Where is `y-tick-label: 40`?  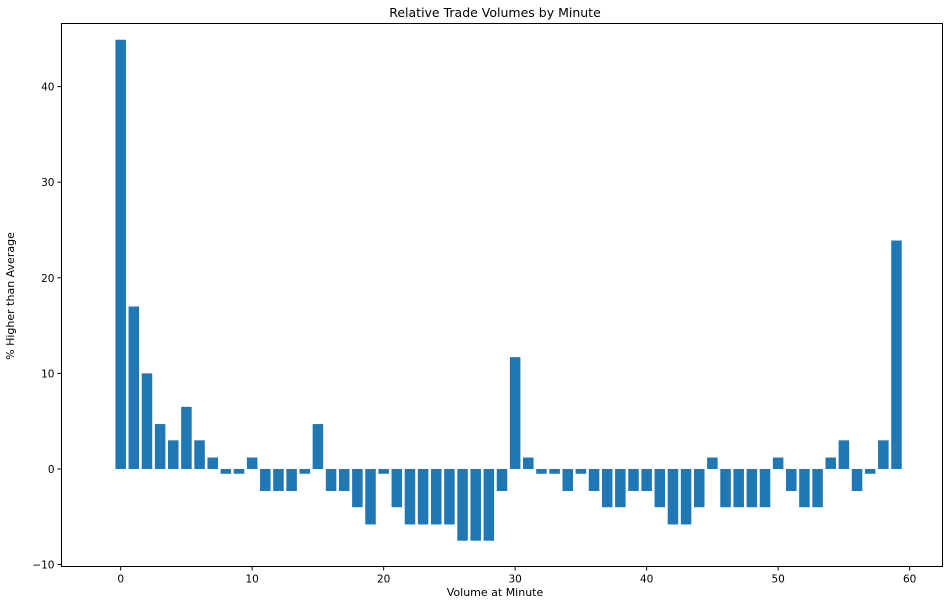
y-tick-label: 40 is located at coordinates (47, 88).